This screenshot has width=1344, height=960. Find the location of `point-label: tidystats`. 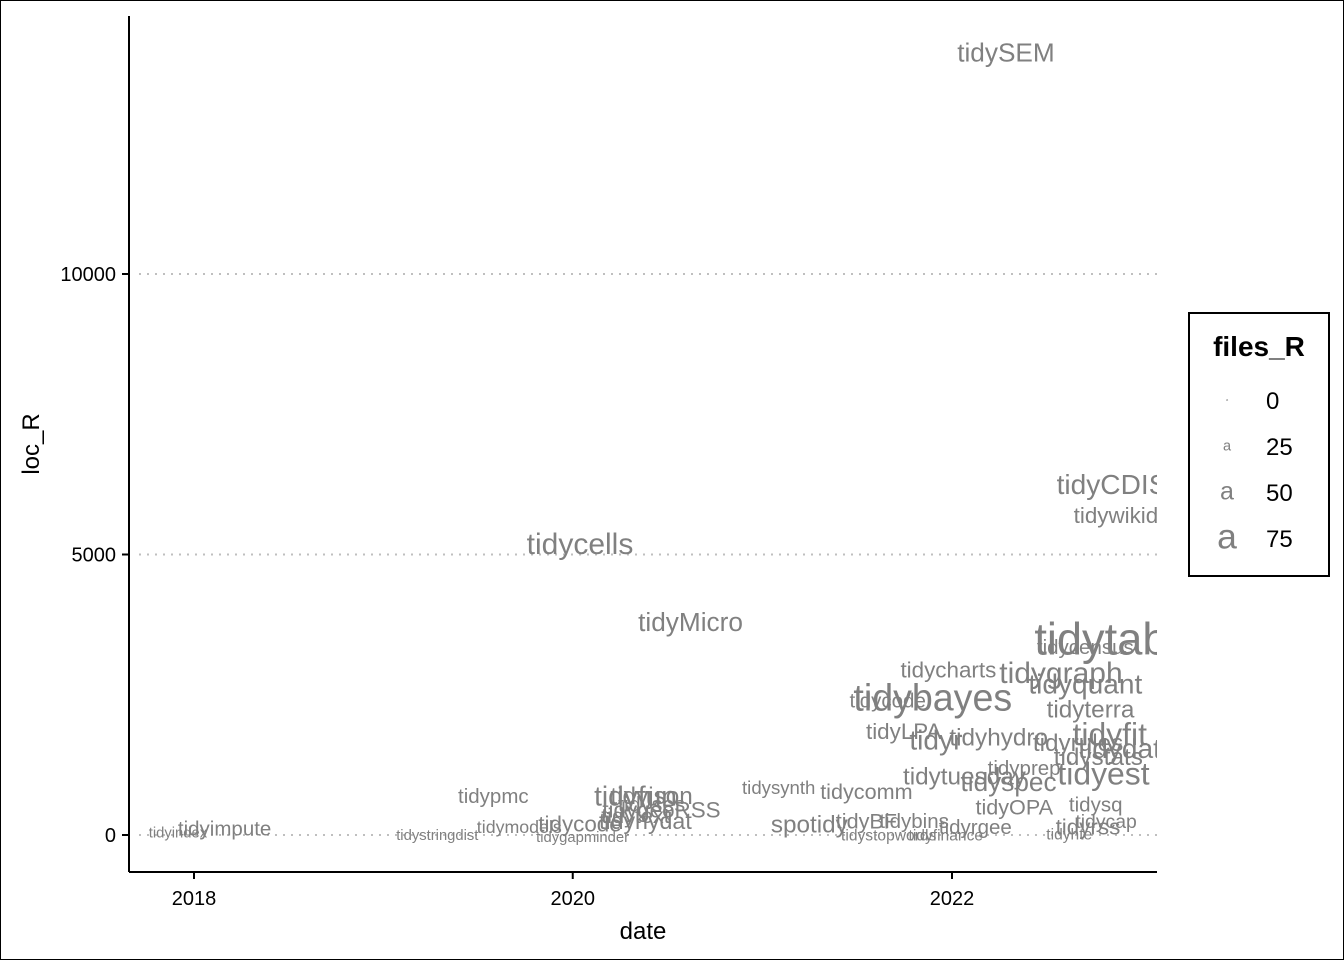

point-label: tidystats is located at coordinates (1098, 757).